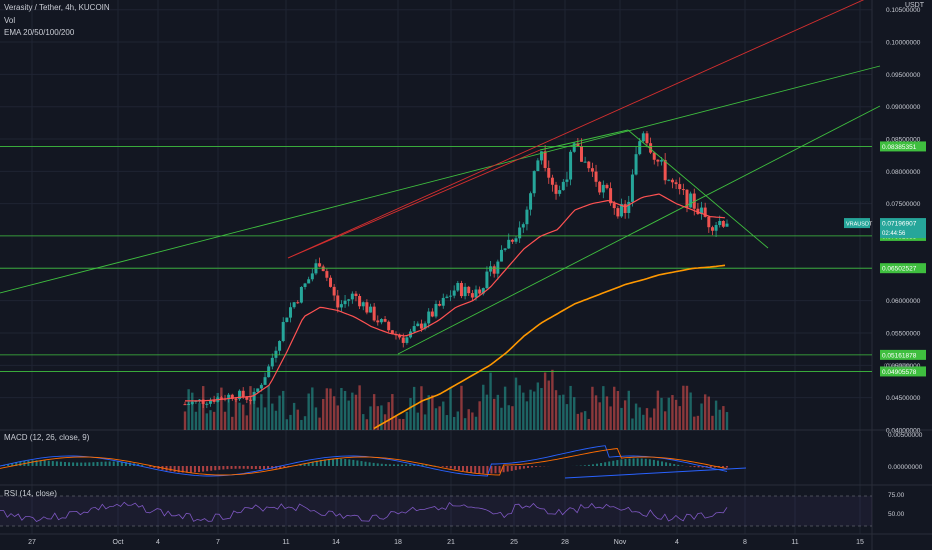 The width and height of the screenshot is (932, 550). What do you see at coordinates (898, 366) in the screenshot?
I see `price-sublabel: 0.05000000` at bounding box center [898, 366].